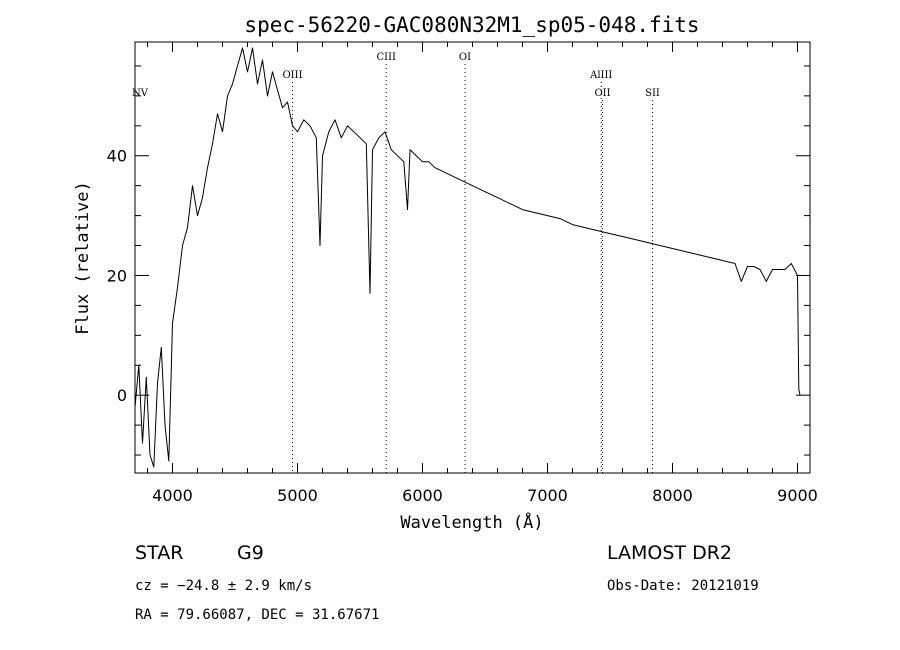 The image size is (900, 650). I want to click on y-tick-label: 0, so click(122, 395).